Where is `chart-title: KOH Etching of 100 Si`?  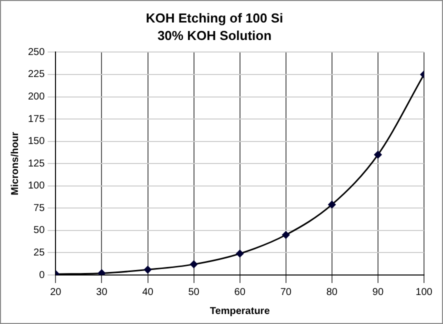 chart-title: KOH Etching of 100 Si is located at coordinates (215, 18).